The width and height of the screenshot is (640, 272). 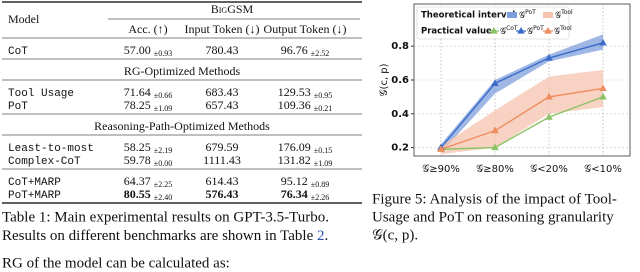 I want to click on model-name: Least-to-most, so click(x=51, y=149).